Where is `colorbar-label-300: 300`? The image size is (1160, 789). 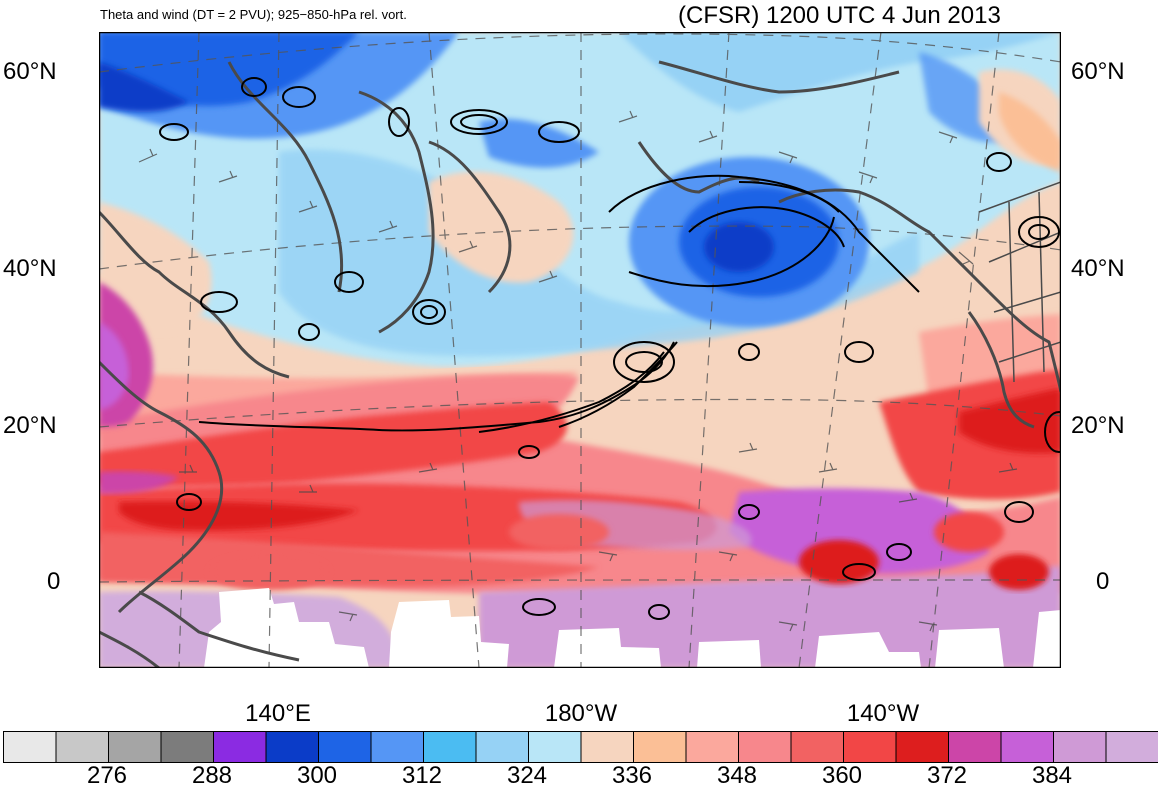
colorbar-label-300: 300 is located at coordinates (317, 775).